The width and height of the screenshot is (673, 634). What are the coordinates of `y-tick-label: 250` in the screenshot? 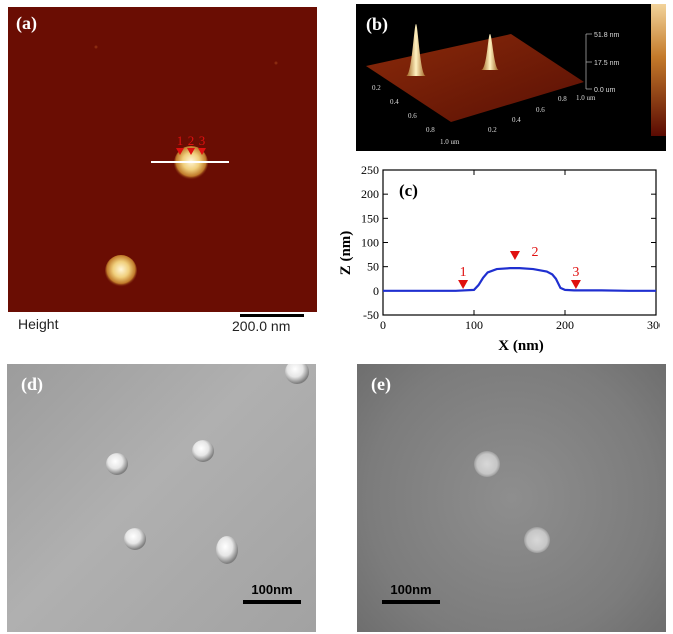 It's located at (370, 170).